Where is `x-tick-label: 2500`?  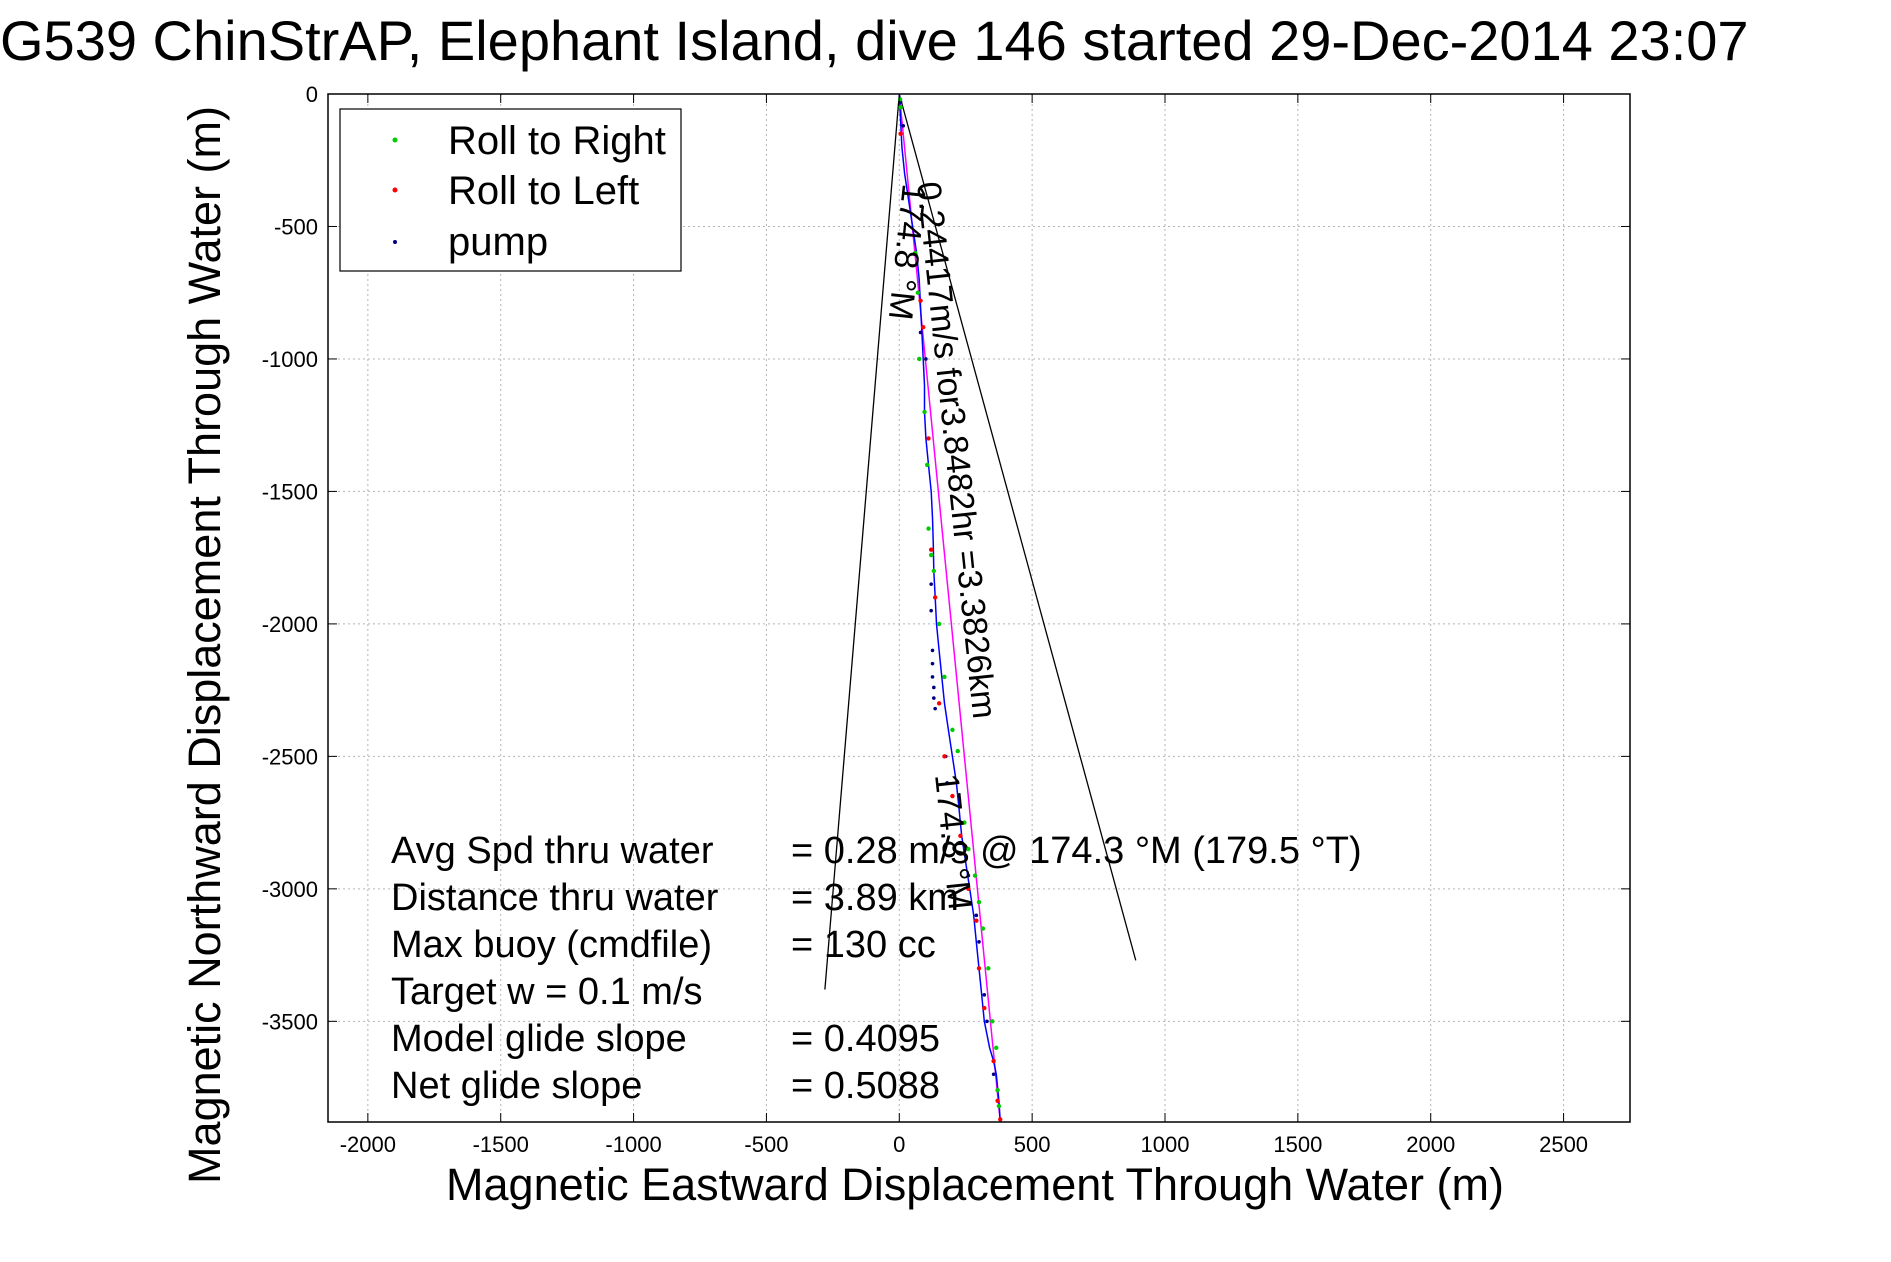 x-tick-label: 2500 is located at coordinates (1563, 1144).